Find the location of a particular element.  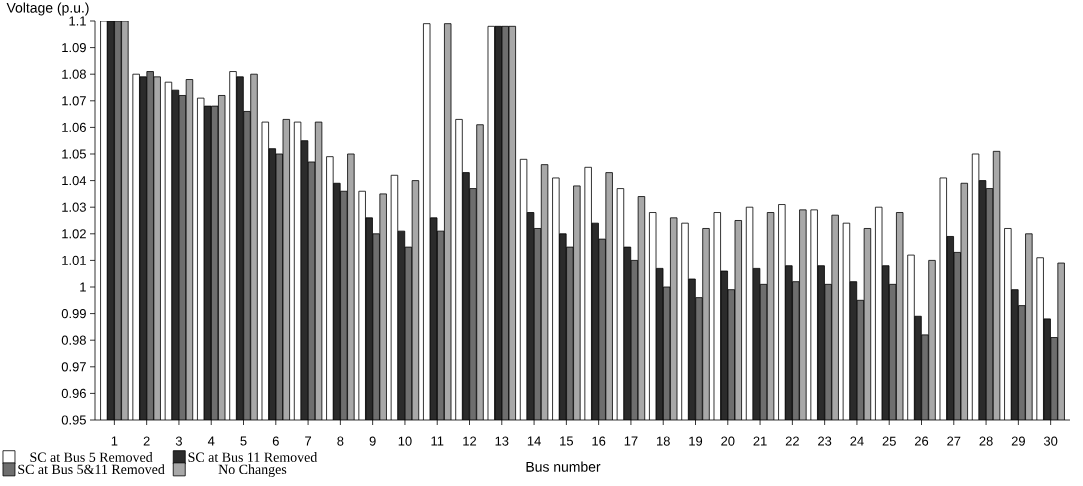

x-tick-label: 6 is located at coordinates (275, 441).